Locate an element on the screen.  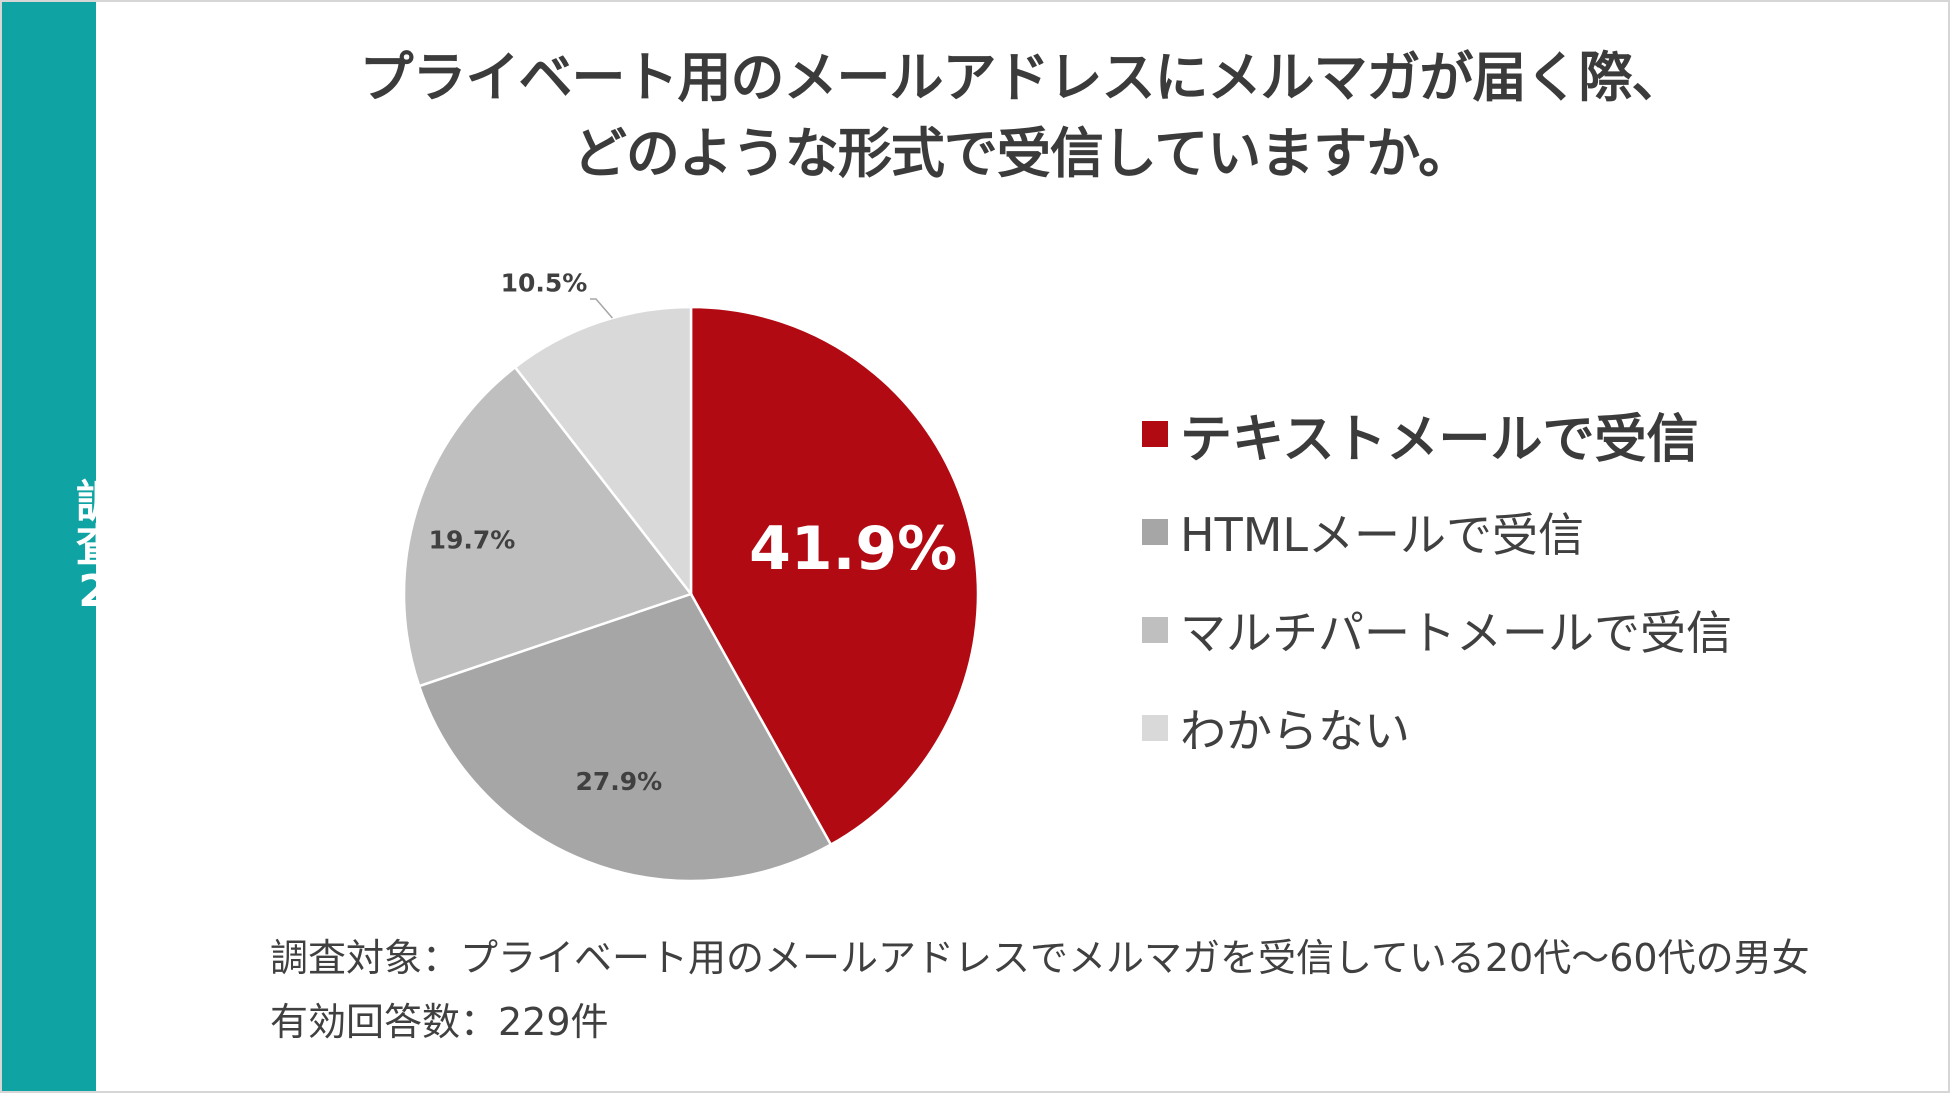
survey-response-count: 有効回答数：229件 is located at coordinates (439, 1022).